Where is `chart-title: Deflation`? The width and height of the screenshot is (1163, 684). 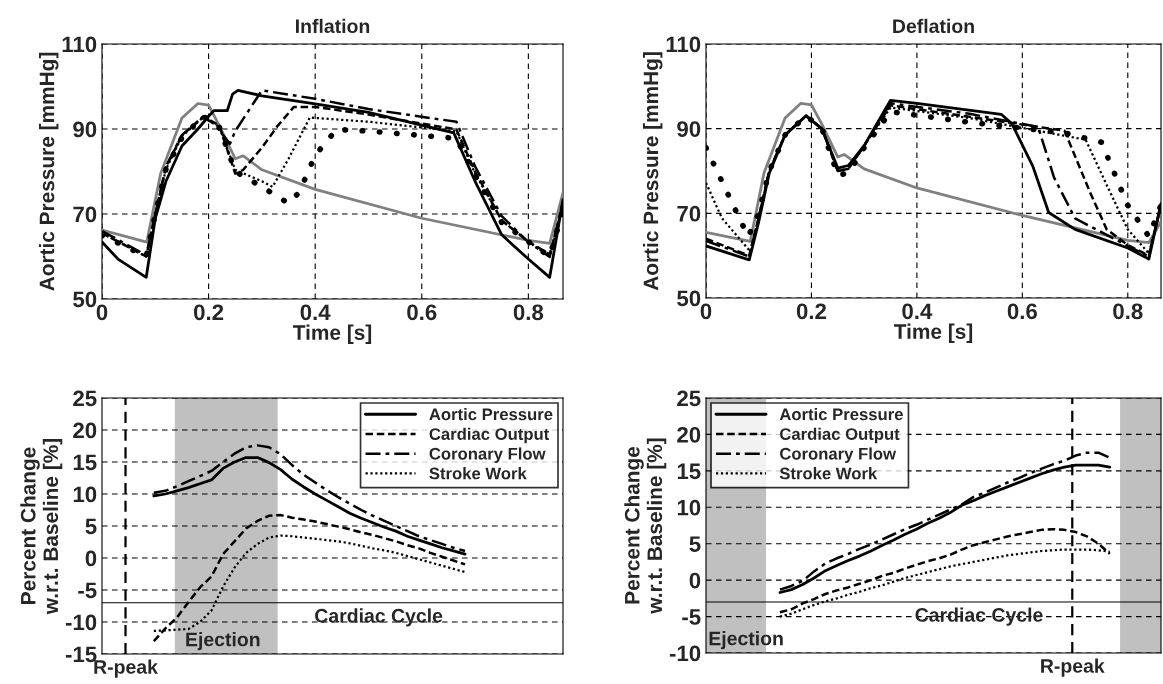 chart-title: Deflation is located at coordinates (933, 26).